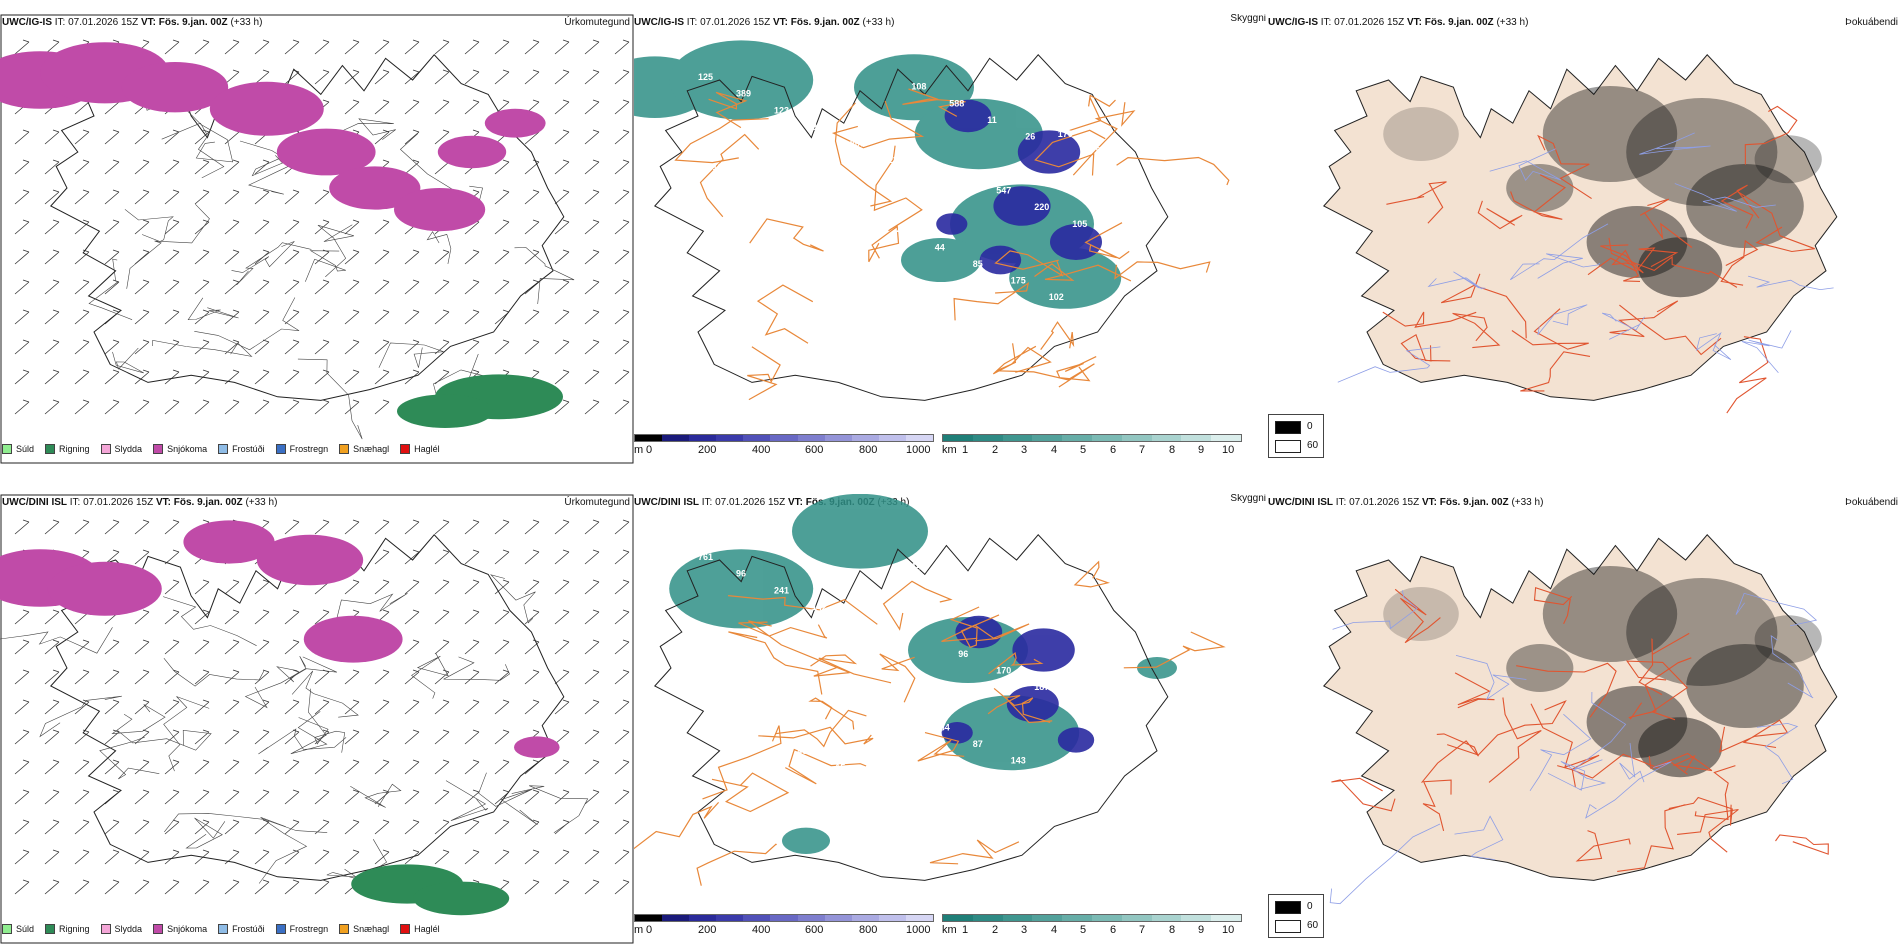  What do you see at coordinates (1248, 499) in the screenshot?
I see `panel-label-visibility: Skyggni` at bounding box center [1248, 499].